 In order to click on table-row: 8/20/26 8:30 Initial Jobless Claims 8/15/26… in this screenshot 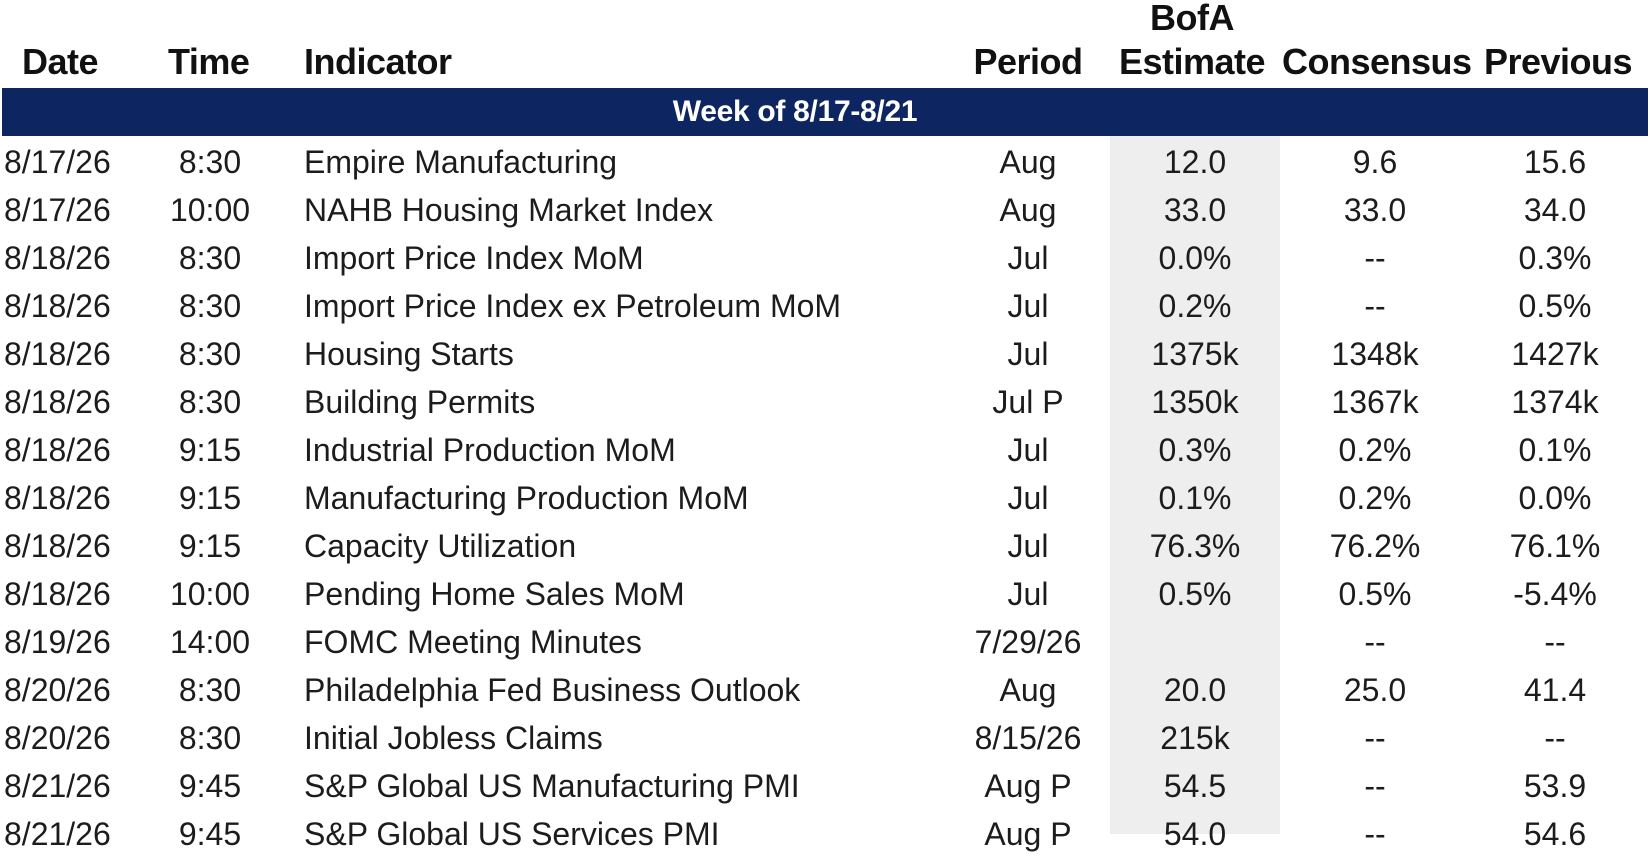, I will do `click(825, 738)`.